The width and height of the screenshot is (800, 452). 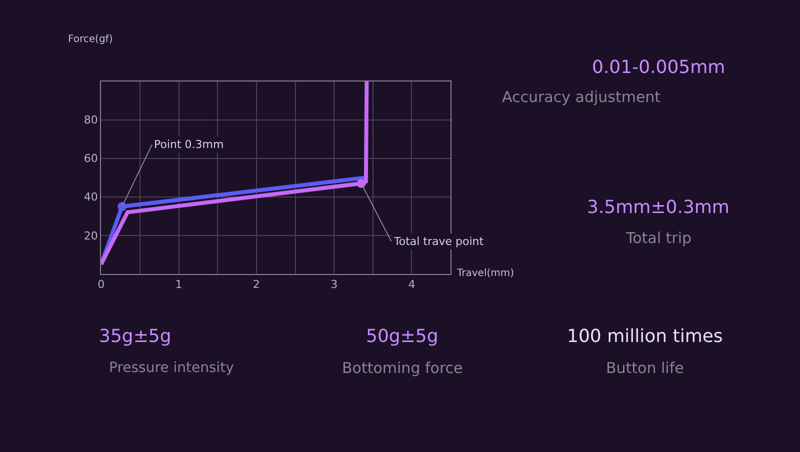 What do you see at coordinates (91, 120) in the screenshot?
I see `y-tick-label: 80` at bounding box center [91, 120].